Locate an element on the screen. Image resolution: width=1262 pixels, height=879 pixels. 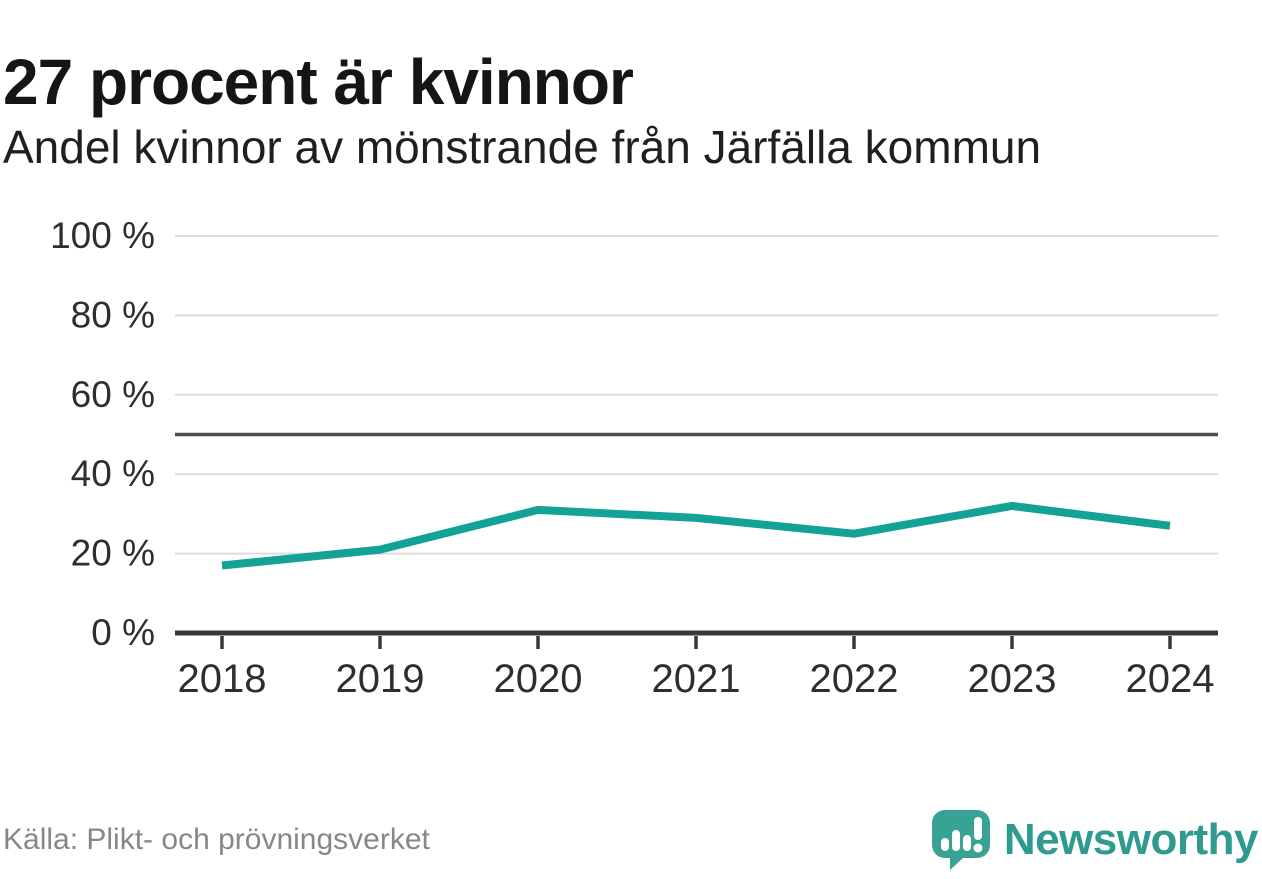
chart-title: 27 procent är kvinnor is located at coordinates (318, 81).